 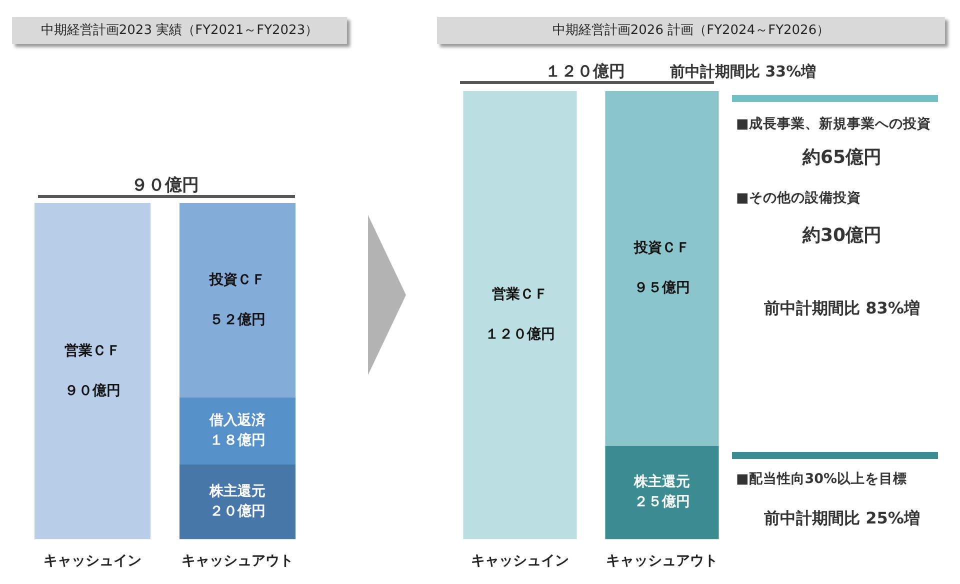 What do you see at coordinates (165, 185) in the screenshot?
I see `text: ９０億円` at bounding box center [165, 185].